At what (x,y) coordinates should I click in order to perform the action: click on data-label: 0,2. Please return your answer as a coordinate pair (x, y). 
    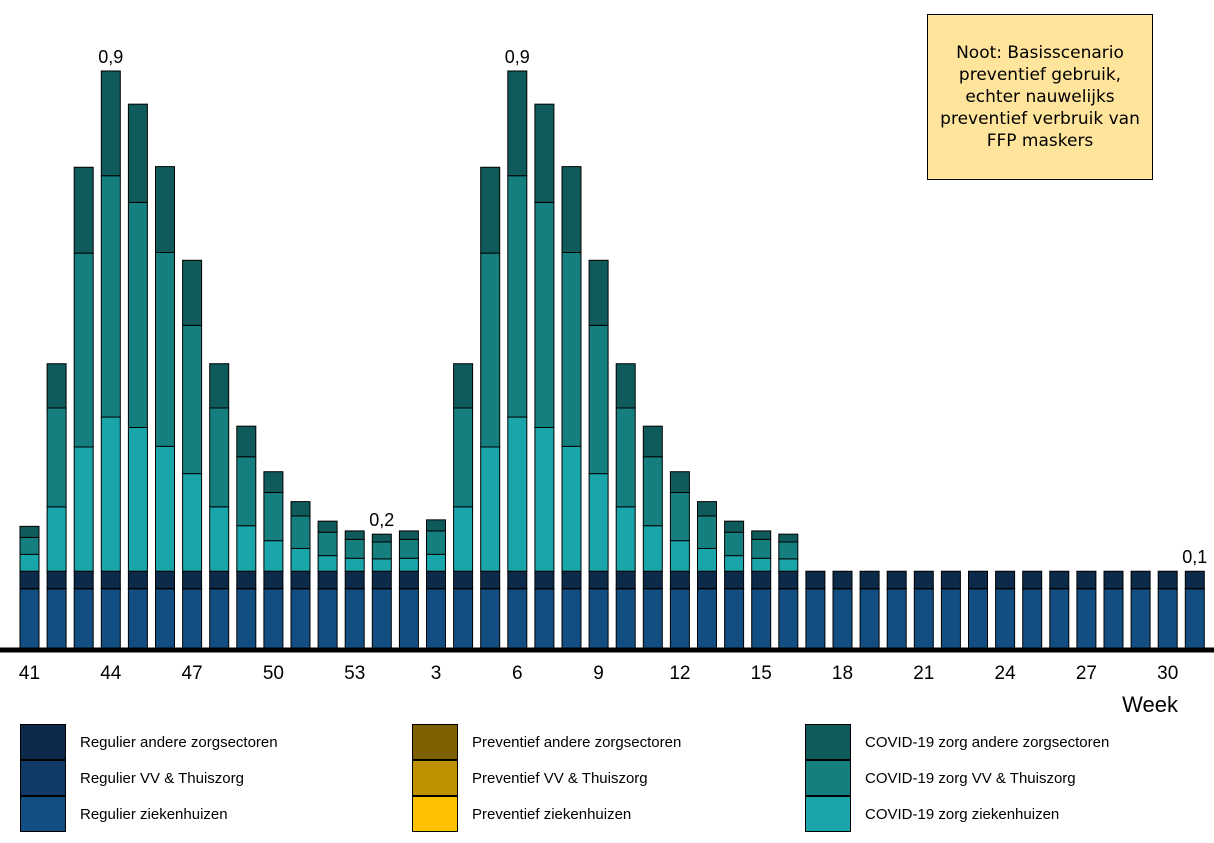
    Looking at the image, I should click on (381, 520).